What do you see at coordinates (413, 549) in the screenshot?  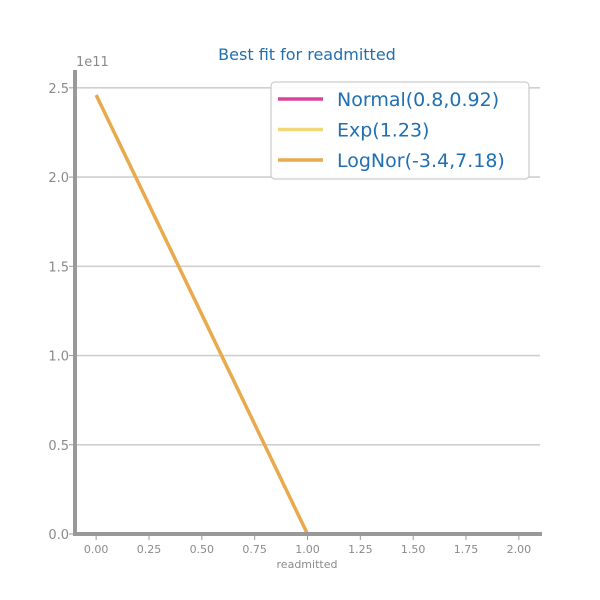 I see `x-tick-label: 1.50` at bounding box center [413, 549].